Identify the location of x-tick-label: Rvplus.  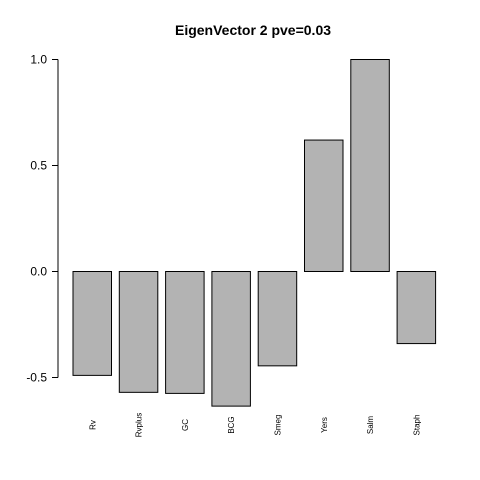
(139, 425).